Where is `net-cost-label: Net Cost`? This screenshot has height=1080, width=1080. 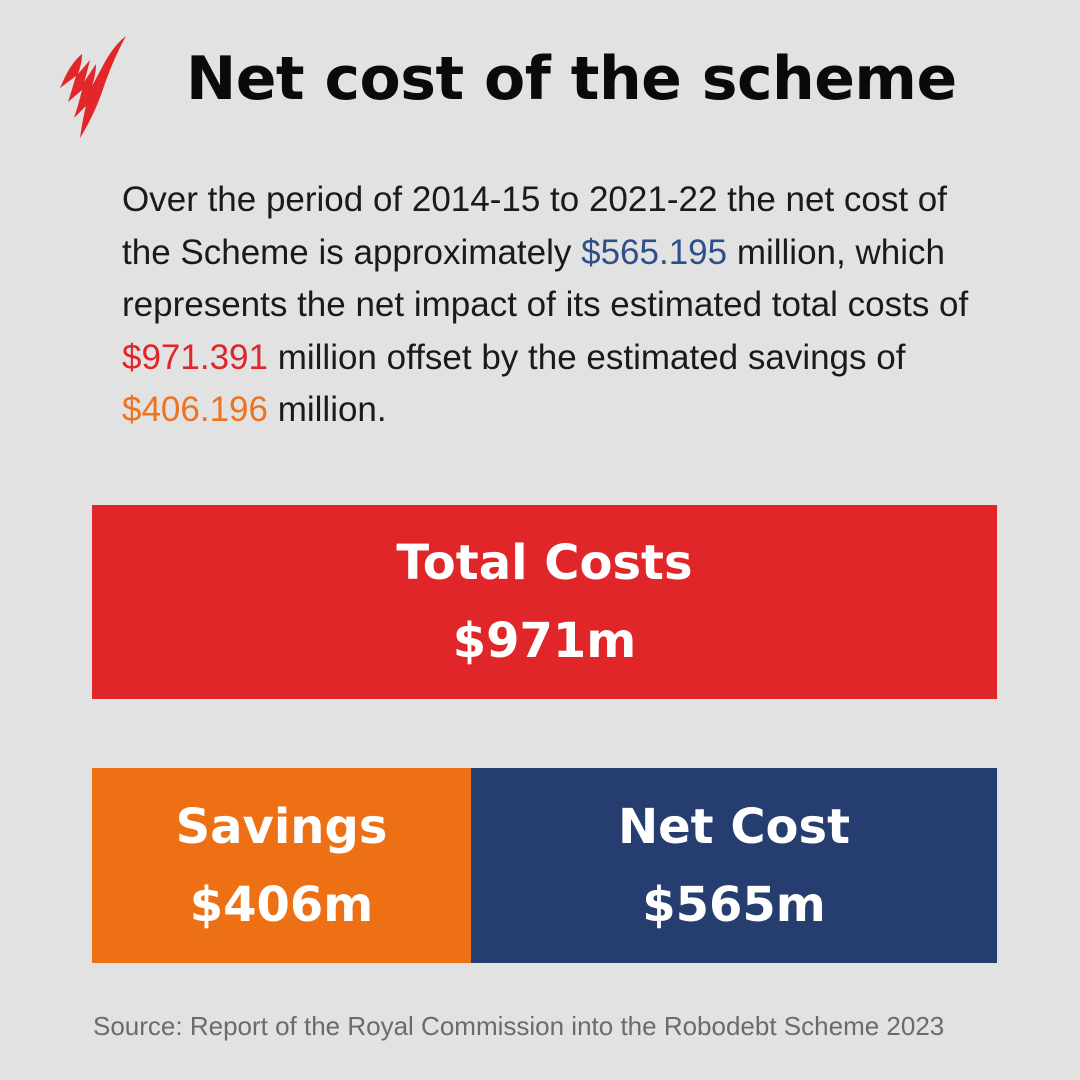 net-cost-label: Net Cost is located at coordinates (734, 826).